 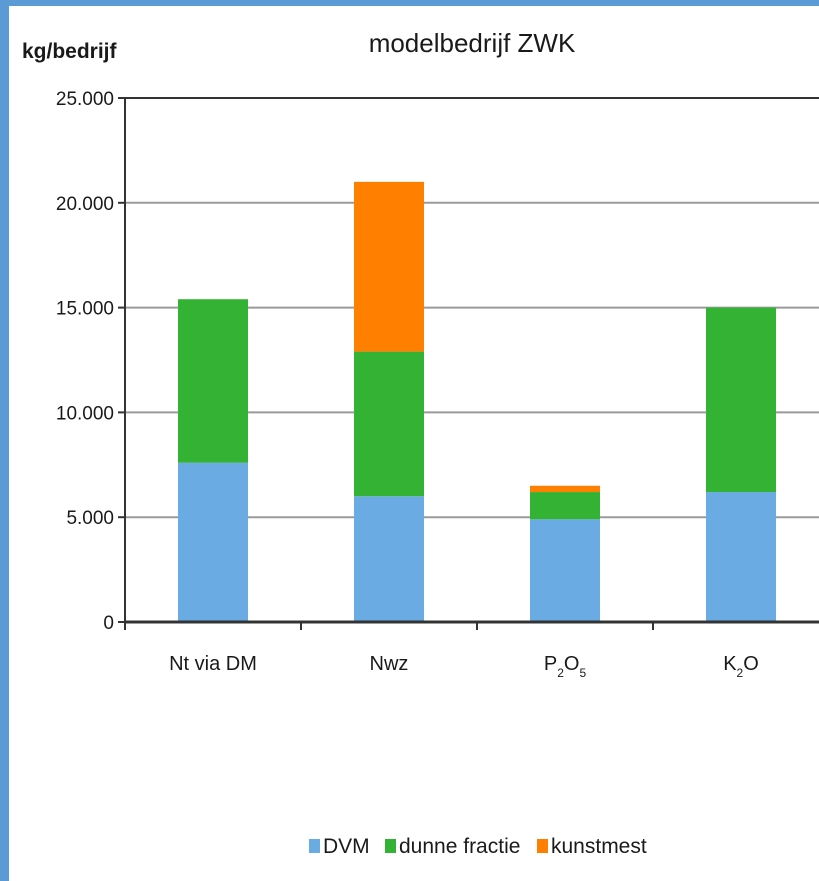 What do you see at coordinates (464, 666) in the screenshot?
I see `category-labels: Nt via DM Nwz P2O5 K2O` at bounding box center [464, 666].